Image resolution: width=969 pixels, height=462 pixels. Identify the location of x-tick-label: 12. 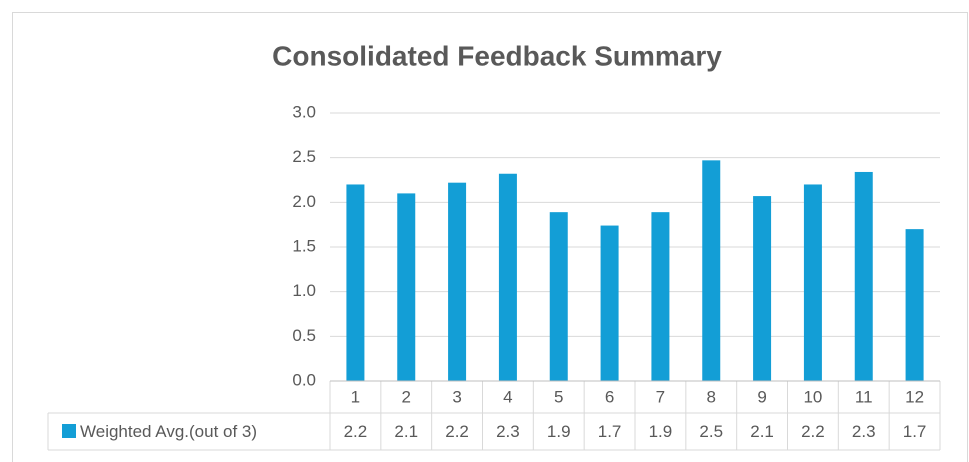
(914, 396).